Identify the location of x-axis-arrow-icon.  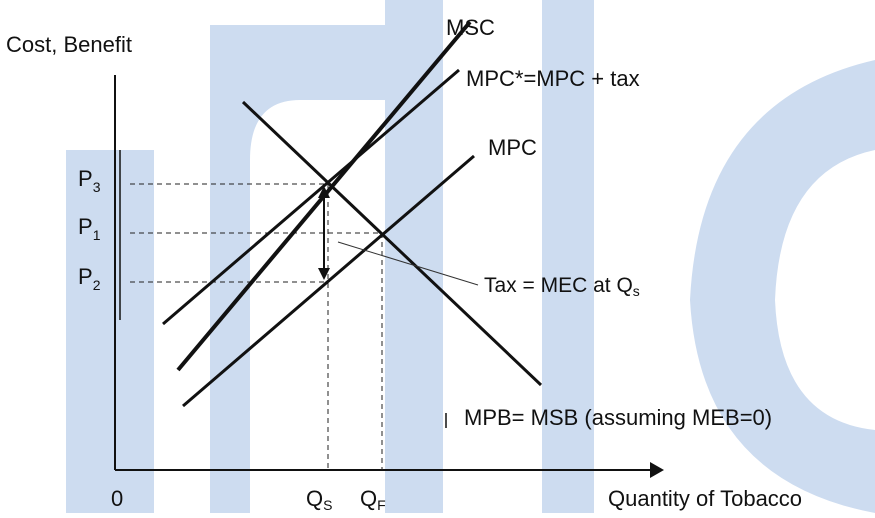
(657, 470).